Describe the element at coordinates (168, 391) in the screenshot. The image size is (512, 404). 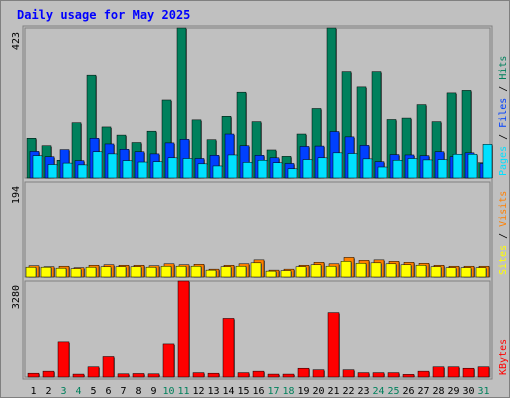
I see `x-tick-label-10: 10` at that location.